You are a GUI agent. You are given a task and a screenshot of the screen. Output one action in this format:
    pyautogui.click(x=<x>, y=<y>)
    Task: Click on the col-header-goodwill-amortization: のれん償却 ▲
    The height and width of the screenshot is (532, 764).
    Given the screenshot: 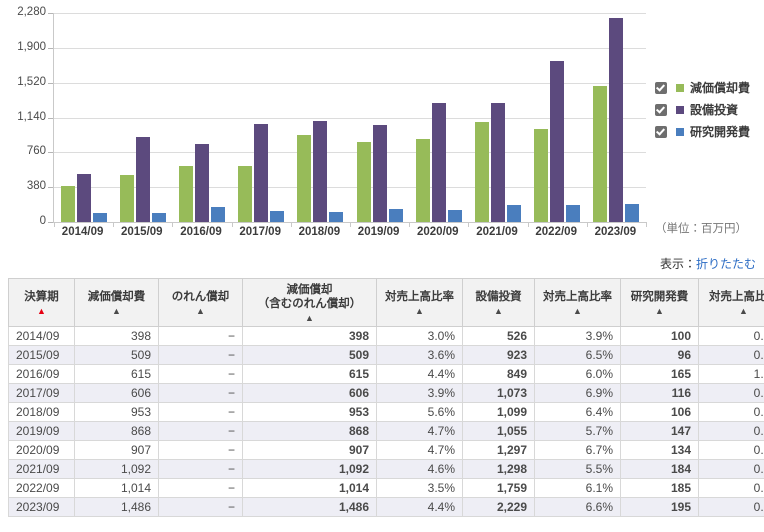 What is the action you would take?
    pyautogui.click(x=200, y=302)
    